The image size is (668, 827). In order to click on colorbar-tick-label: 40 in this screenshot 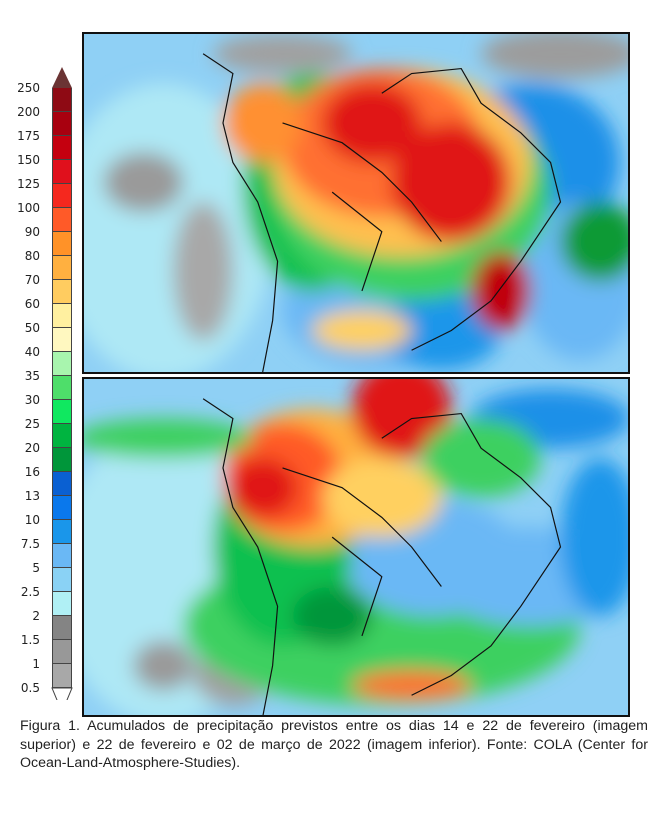, I will do `click(32, 352)`.